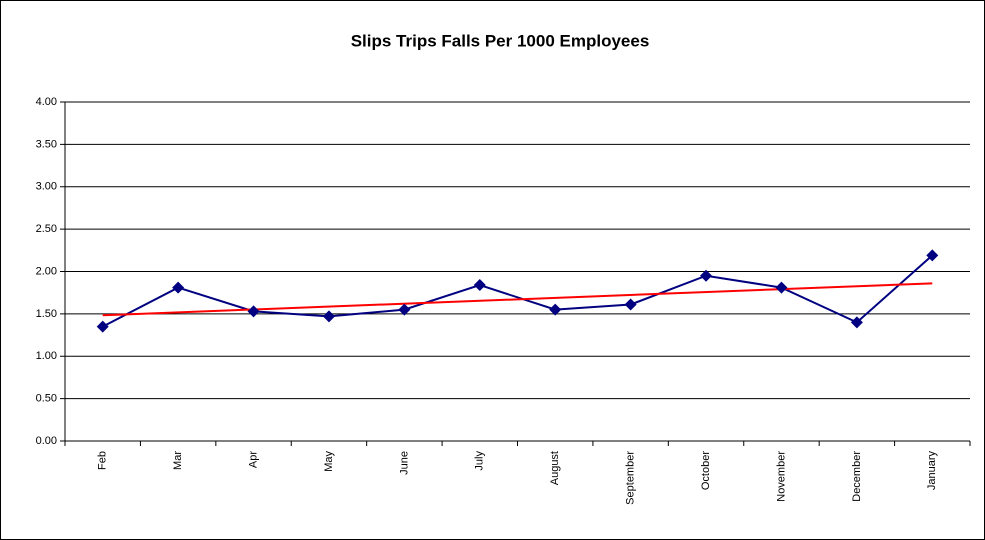  Describe the element at coordinates (46, 187) in the screenshot. I see `y-tick-label: 3.00` at that location.